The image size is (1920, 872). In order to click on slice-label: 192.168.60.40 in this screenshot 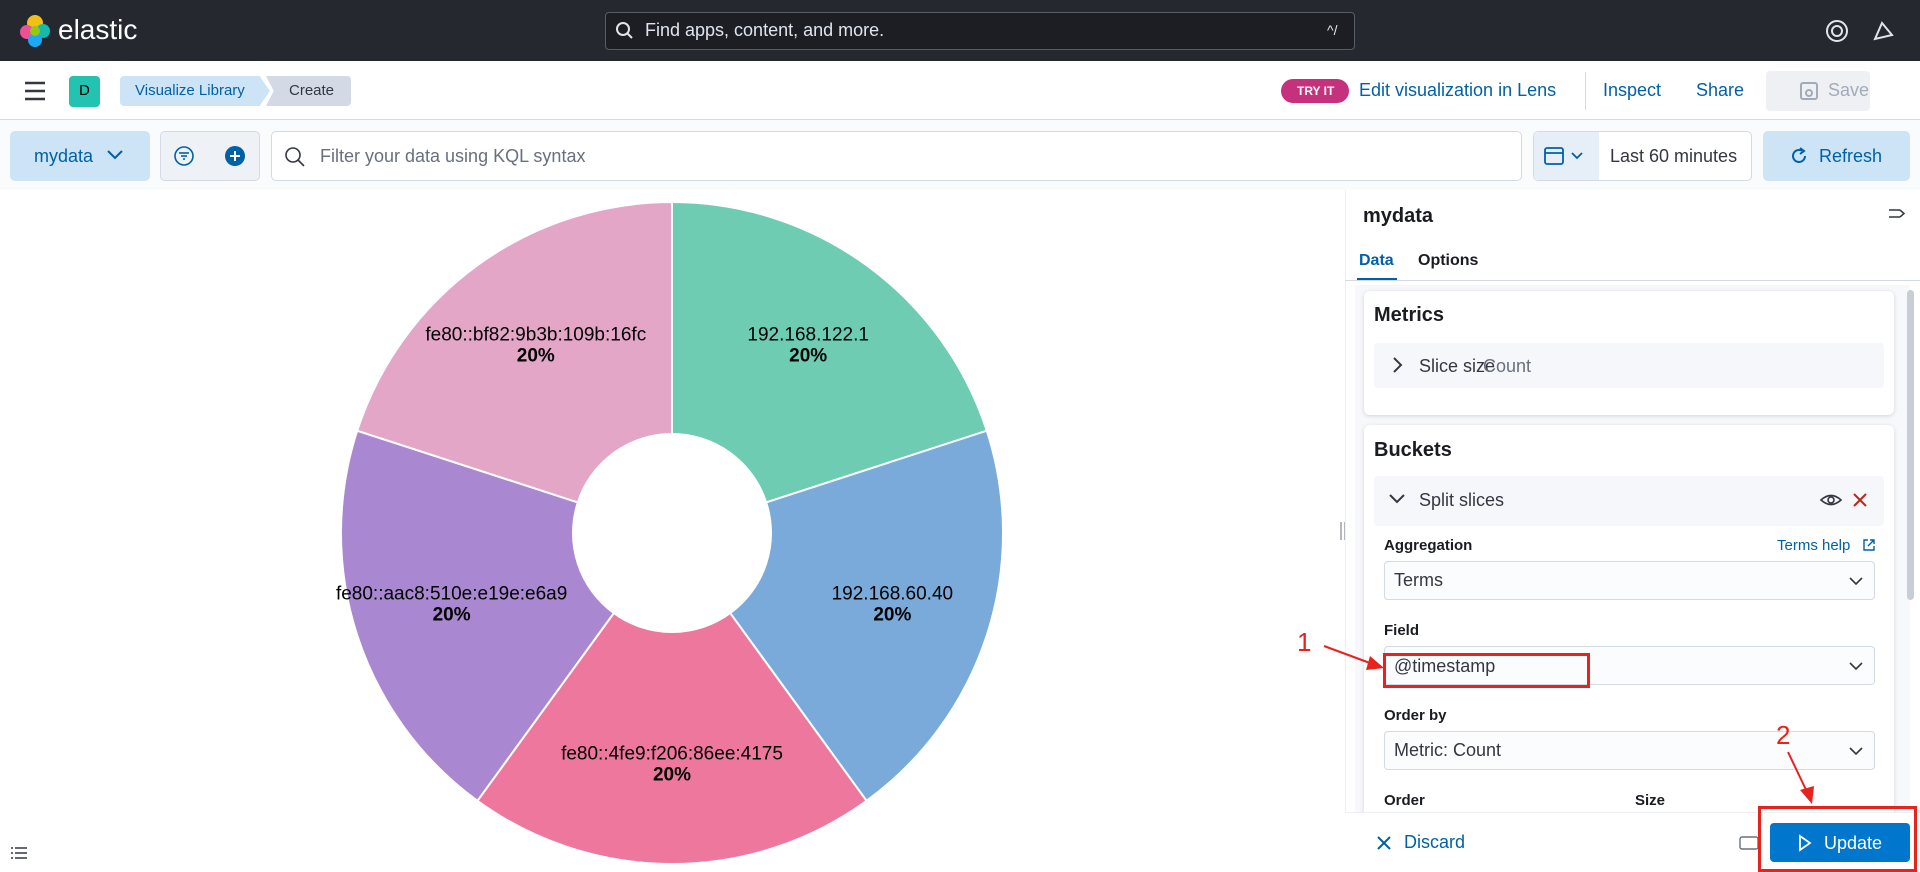, I will do `click(893, 594)`.